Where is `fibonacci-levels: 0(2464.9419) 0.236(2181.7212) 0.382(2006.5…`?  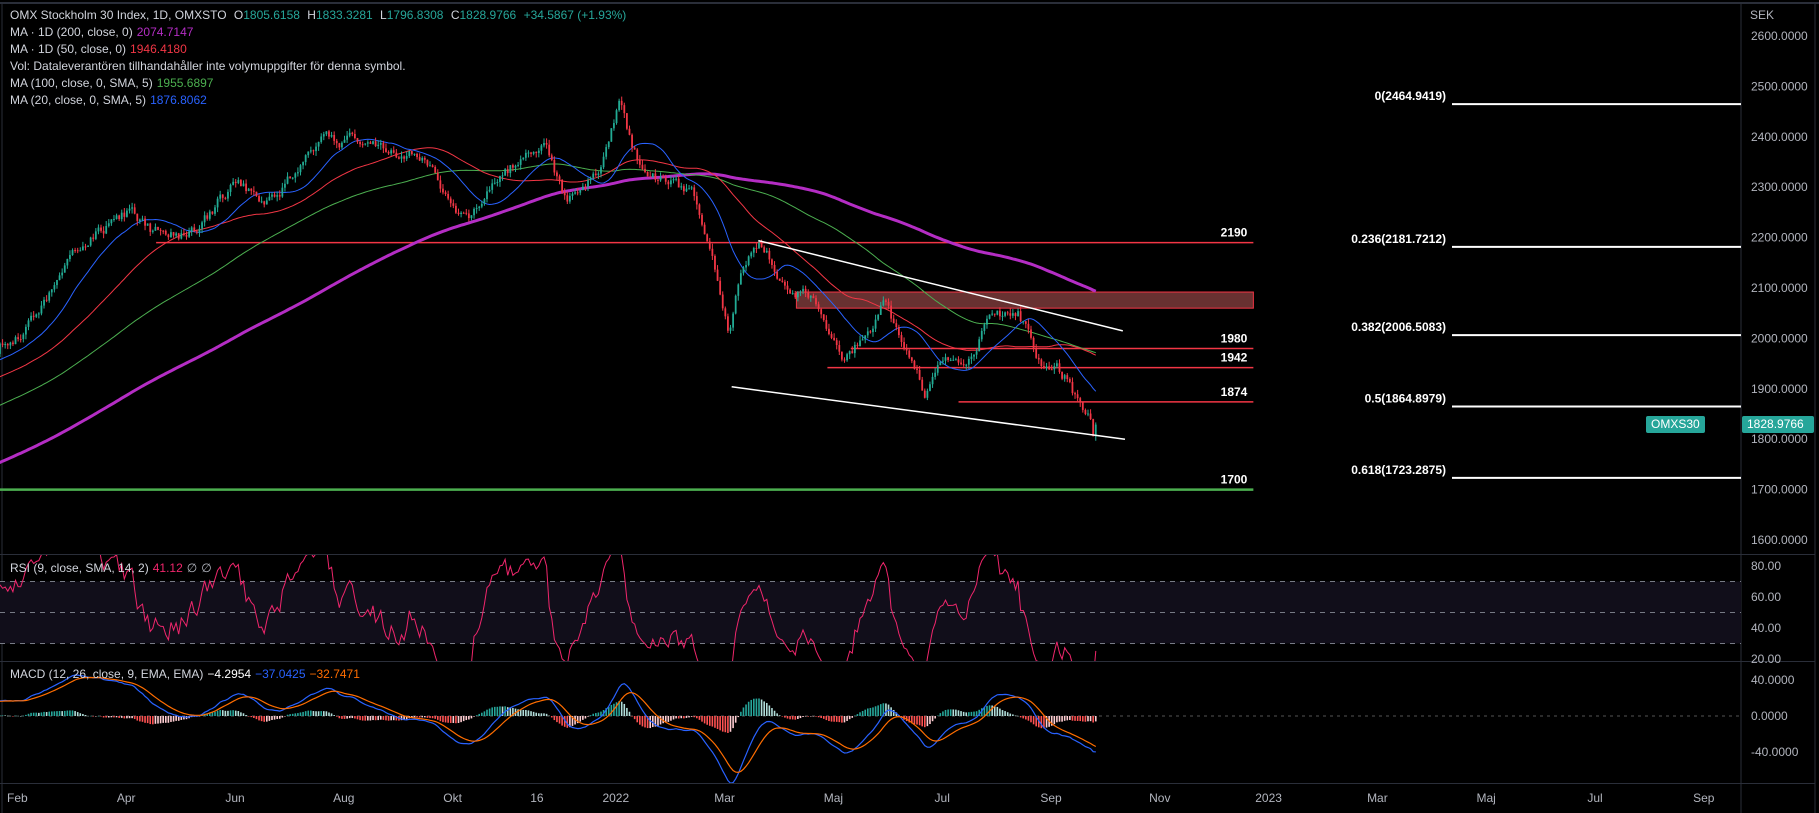
fibonacci-levels: 0(2464.9419) 0.236(2181.7212) 0.382(2006.5… is located at coordinates (1546, 284).